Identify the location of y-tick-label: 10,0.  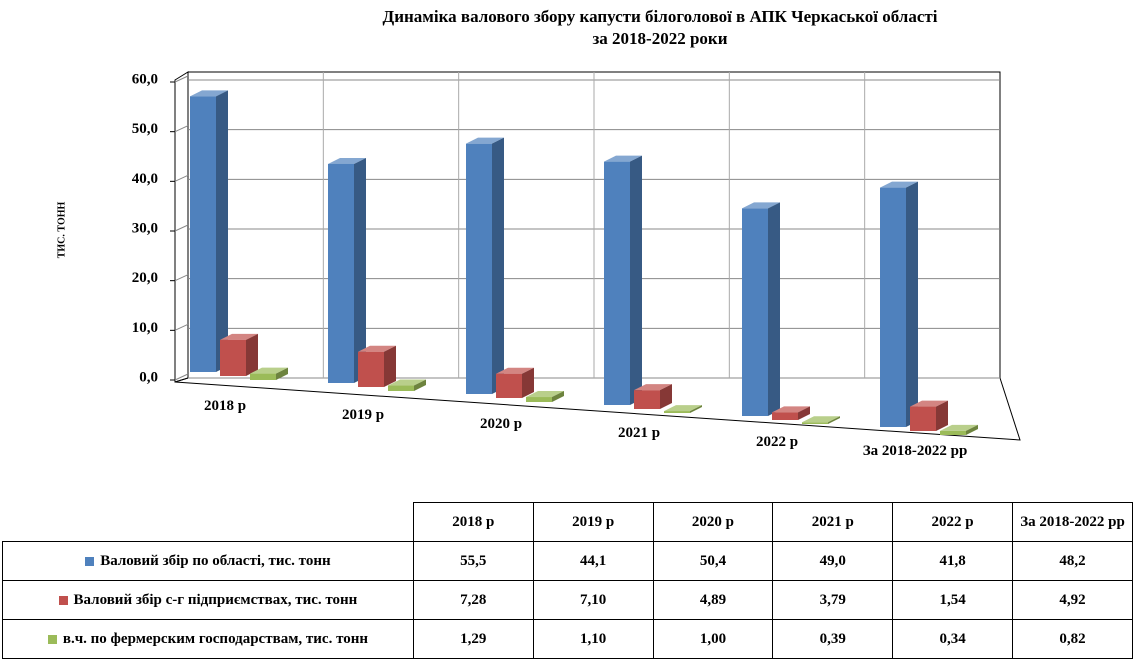
(145, 328).